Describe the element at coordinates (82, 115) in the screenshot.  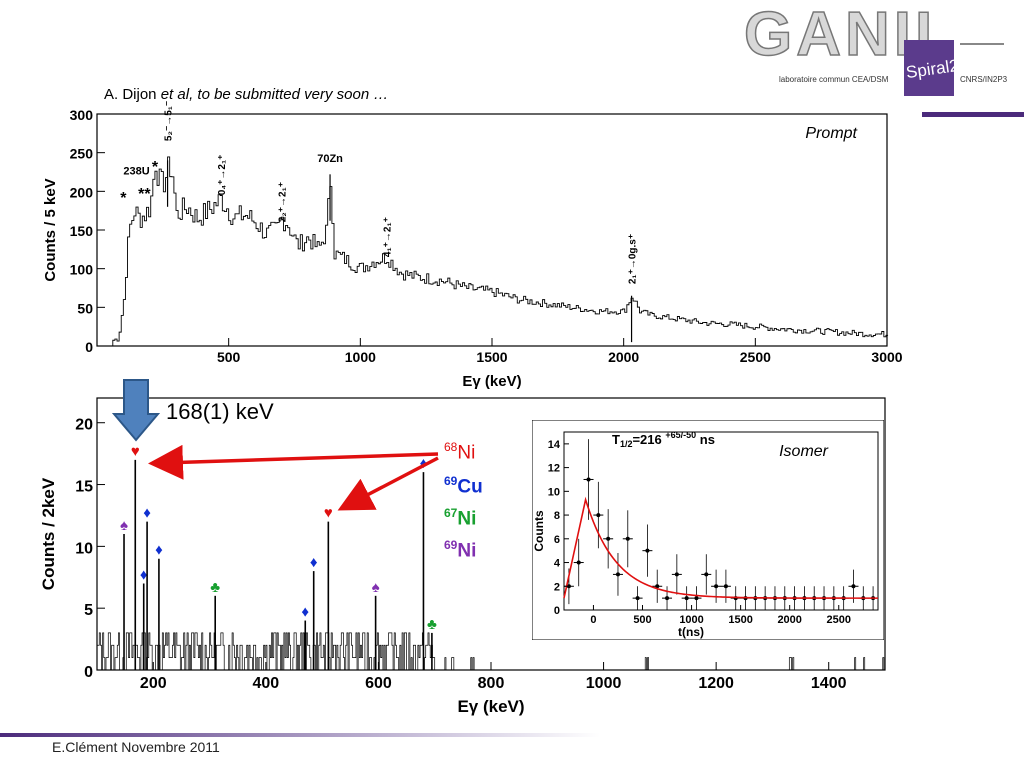
I see `y-tick-label: 300` at that location.